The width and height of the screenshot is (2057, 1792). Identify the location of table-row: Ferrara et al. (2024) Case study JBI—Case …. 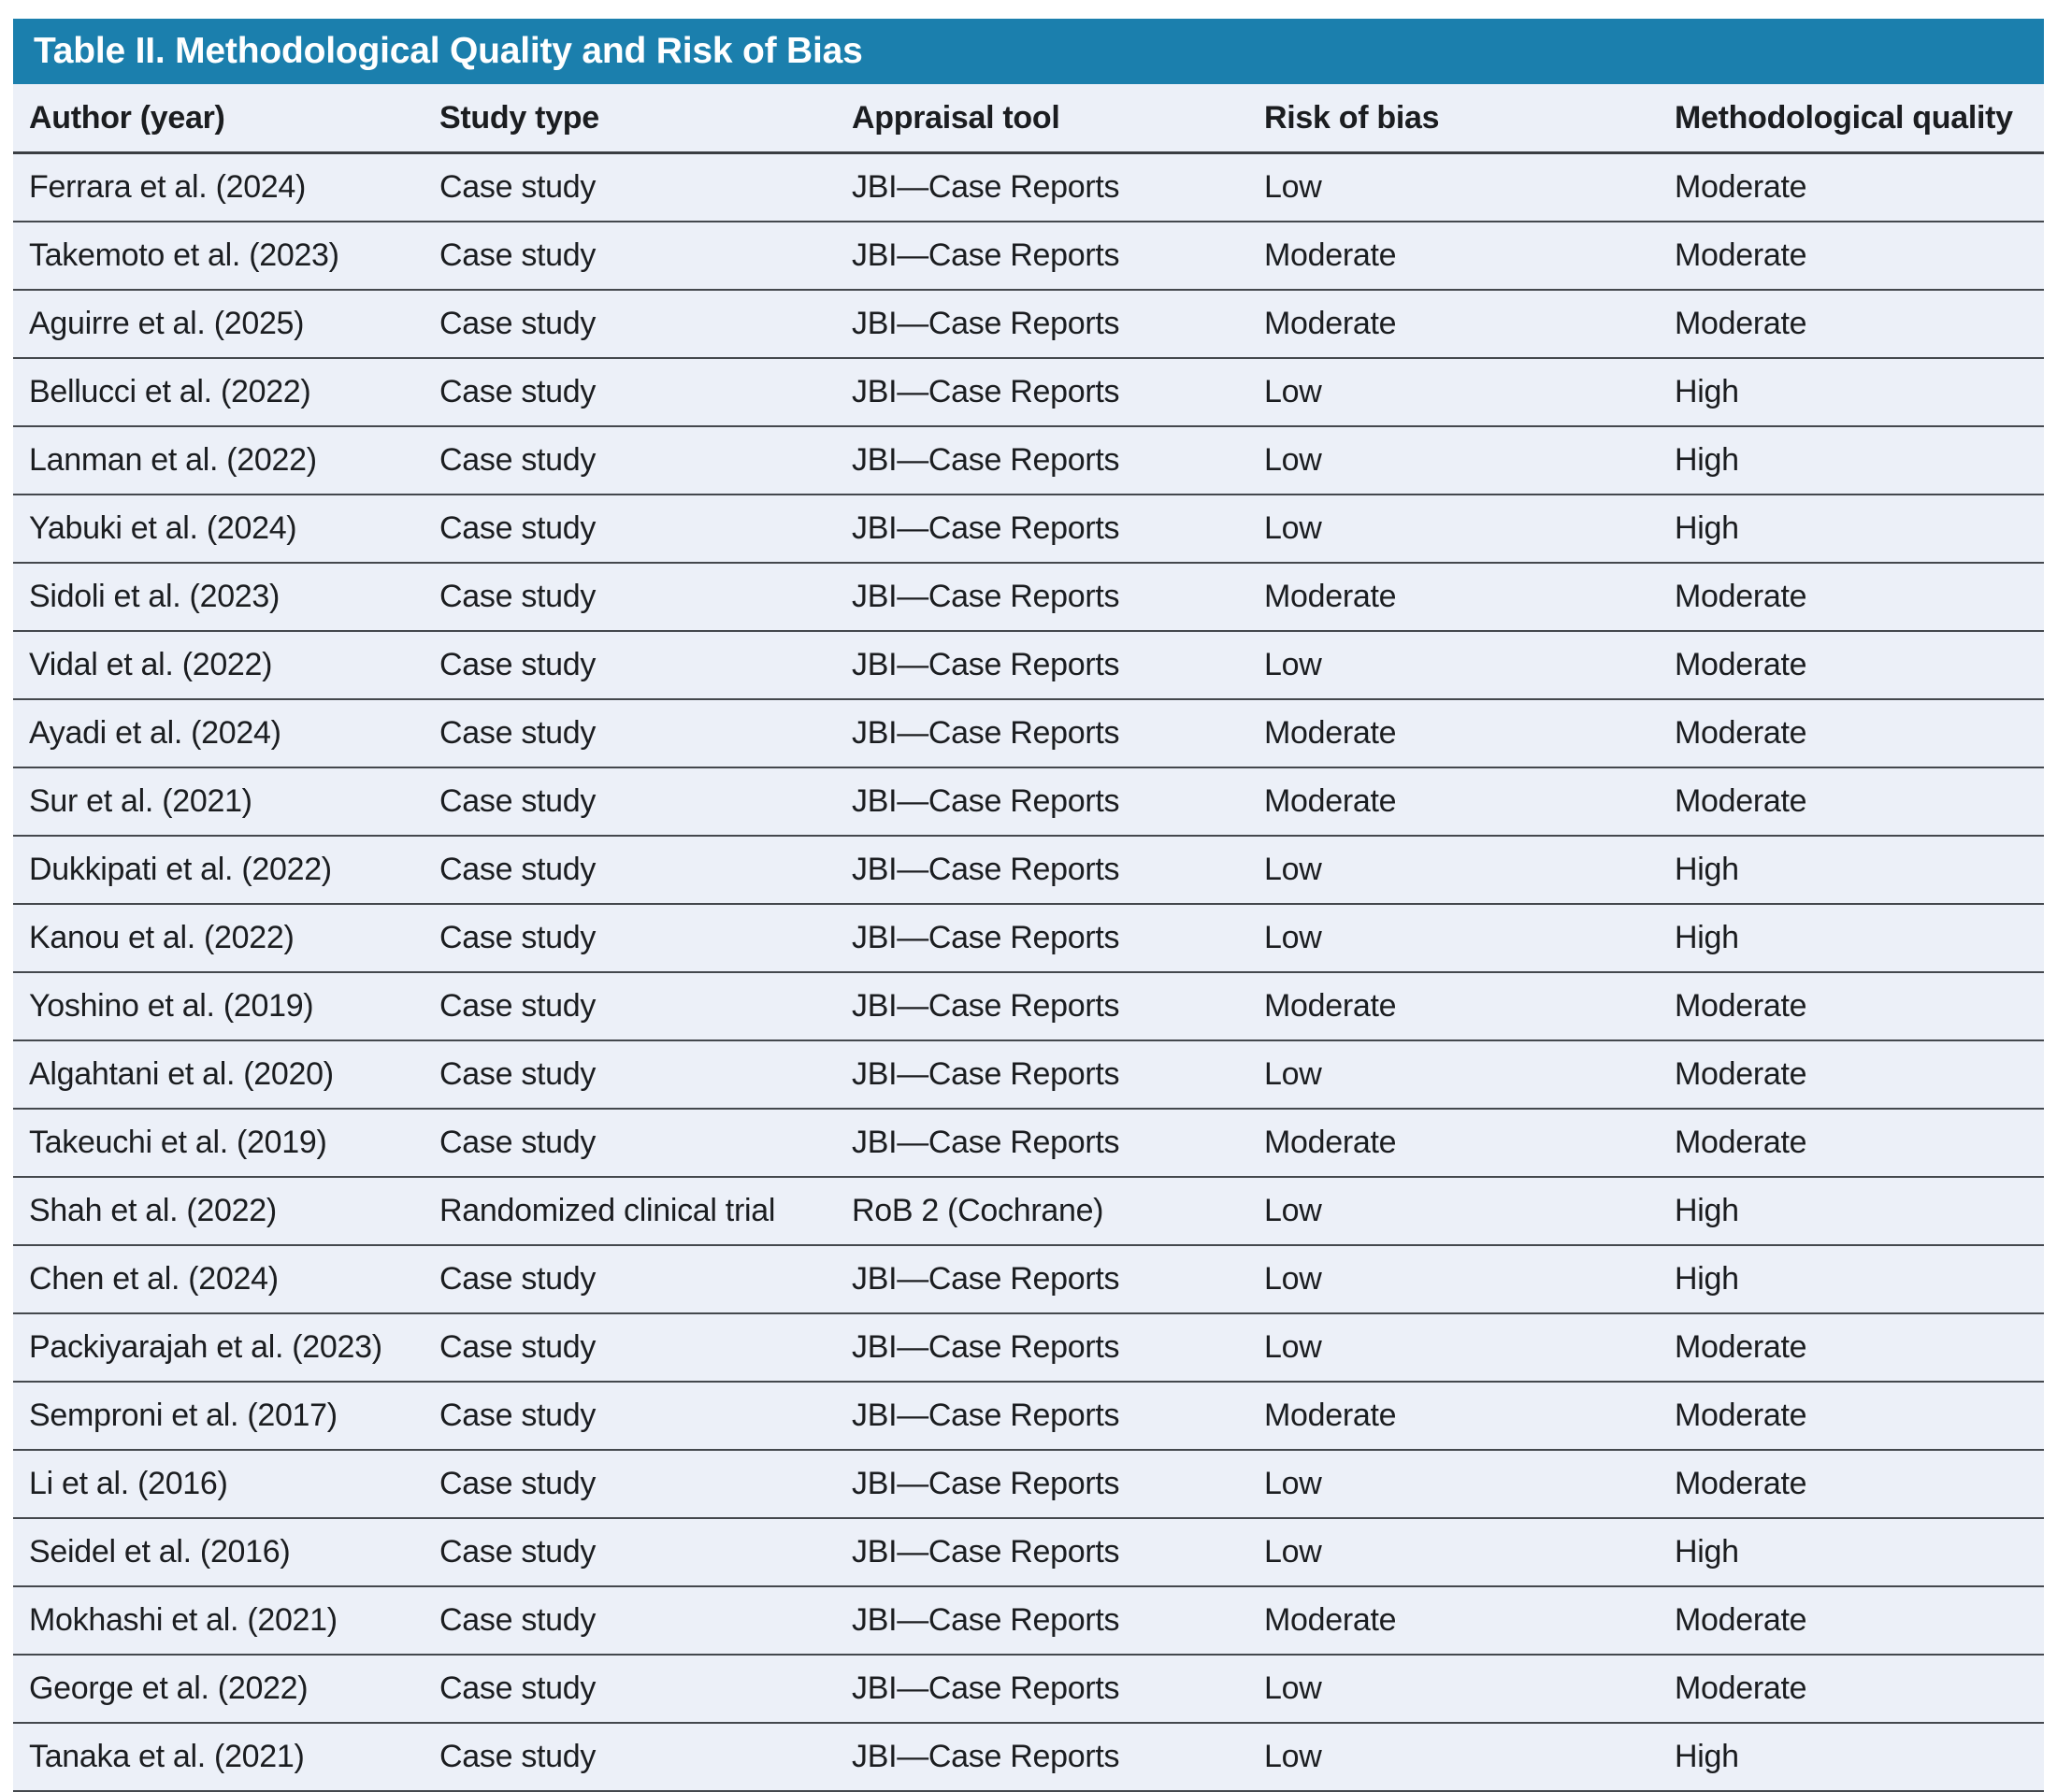
(1028, 187).